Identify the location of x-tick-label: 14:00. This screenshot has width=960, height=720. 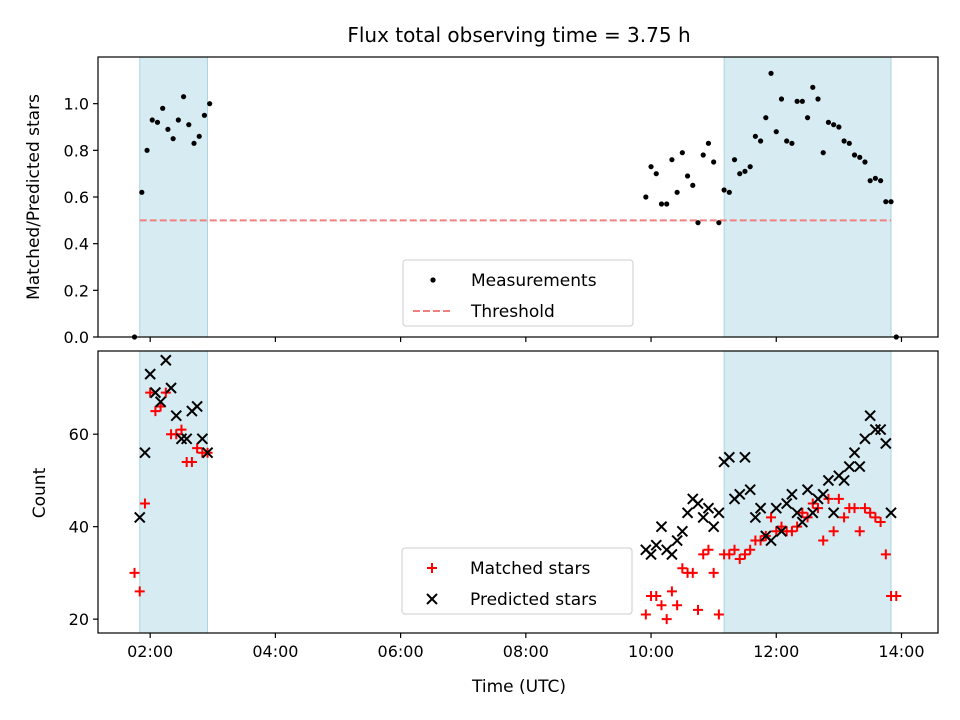
(901, 651).